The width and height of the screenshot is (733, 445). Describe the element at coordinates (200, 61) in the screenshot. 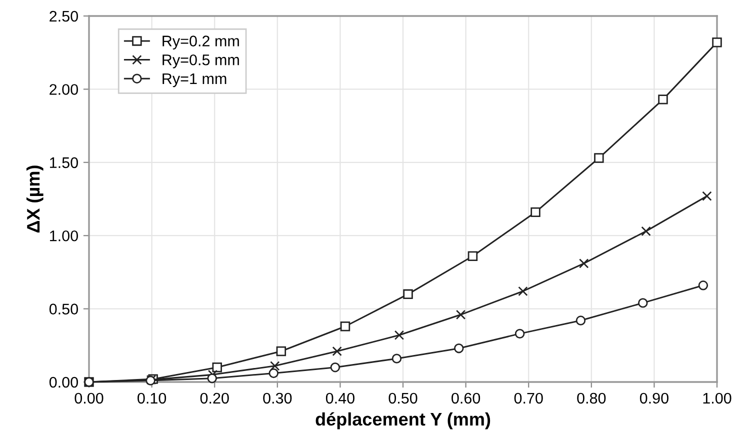

I see `legend-label: Ry=0.5 mm` at that location.